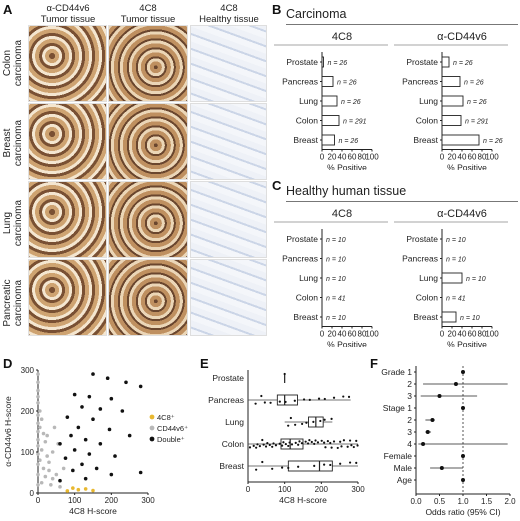 The height and width of the screenshot is (521, 520). Describe the element at coordinates (487, 501) in the screenshot. I see `x-tick-label: 1.5` at that location.